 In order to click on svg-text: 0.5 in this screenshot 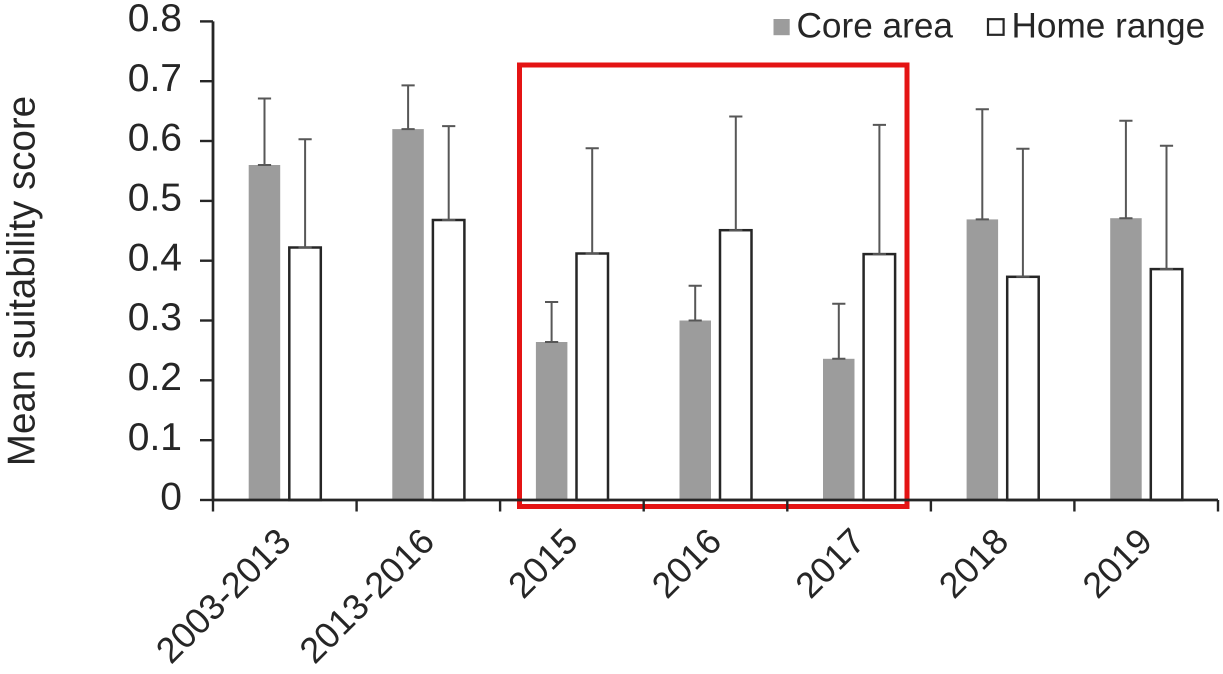, I will do `click(155, 198)`.